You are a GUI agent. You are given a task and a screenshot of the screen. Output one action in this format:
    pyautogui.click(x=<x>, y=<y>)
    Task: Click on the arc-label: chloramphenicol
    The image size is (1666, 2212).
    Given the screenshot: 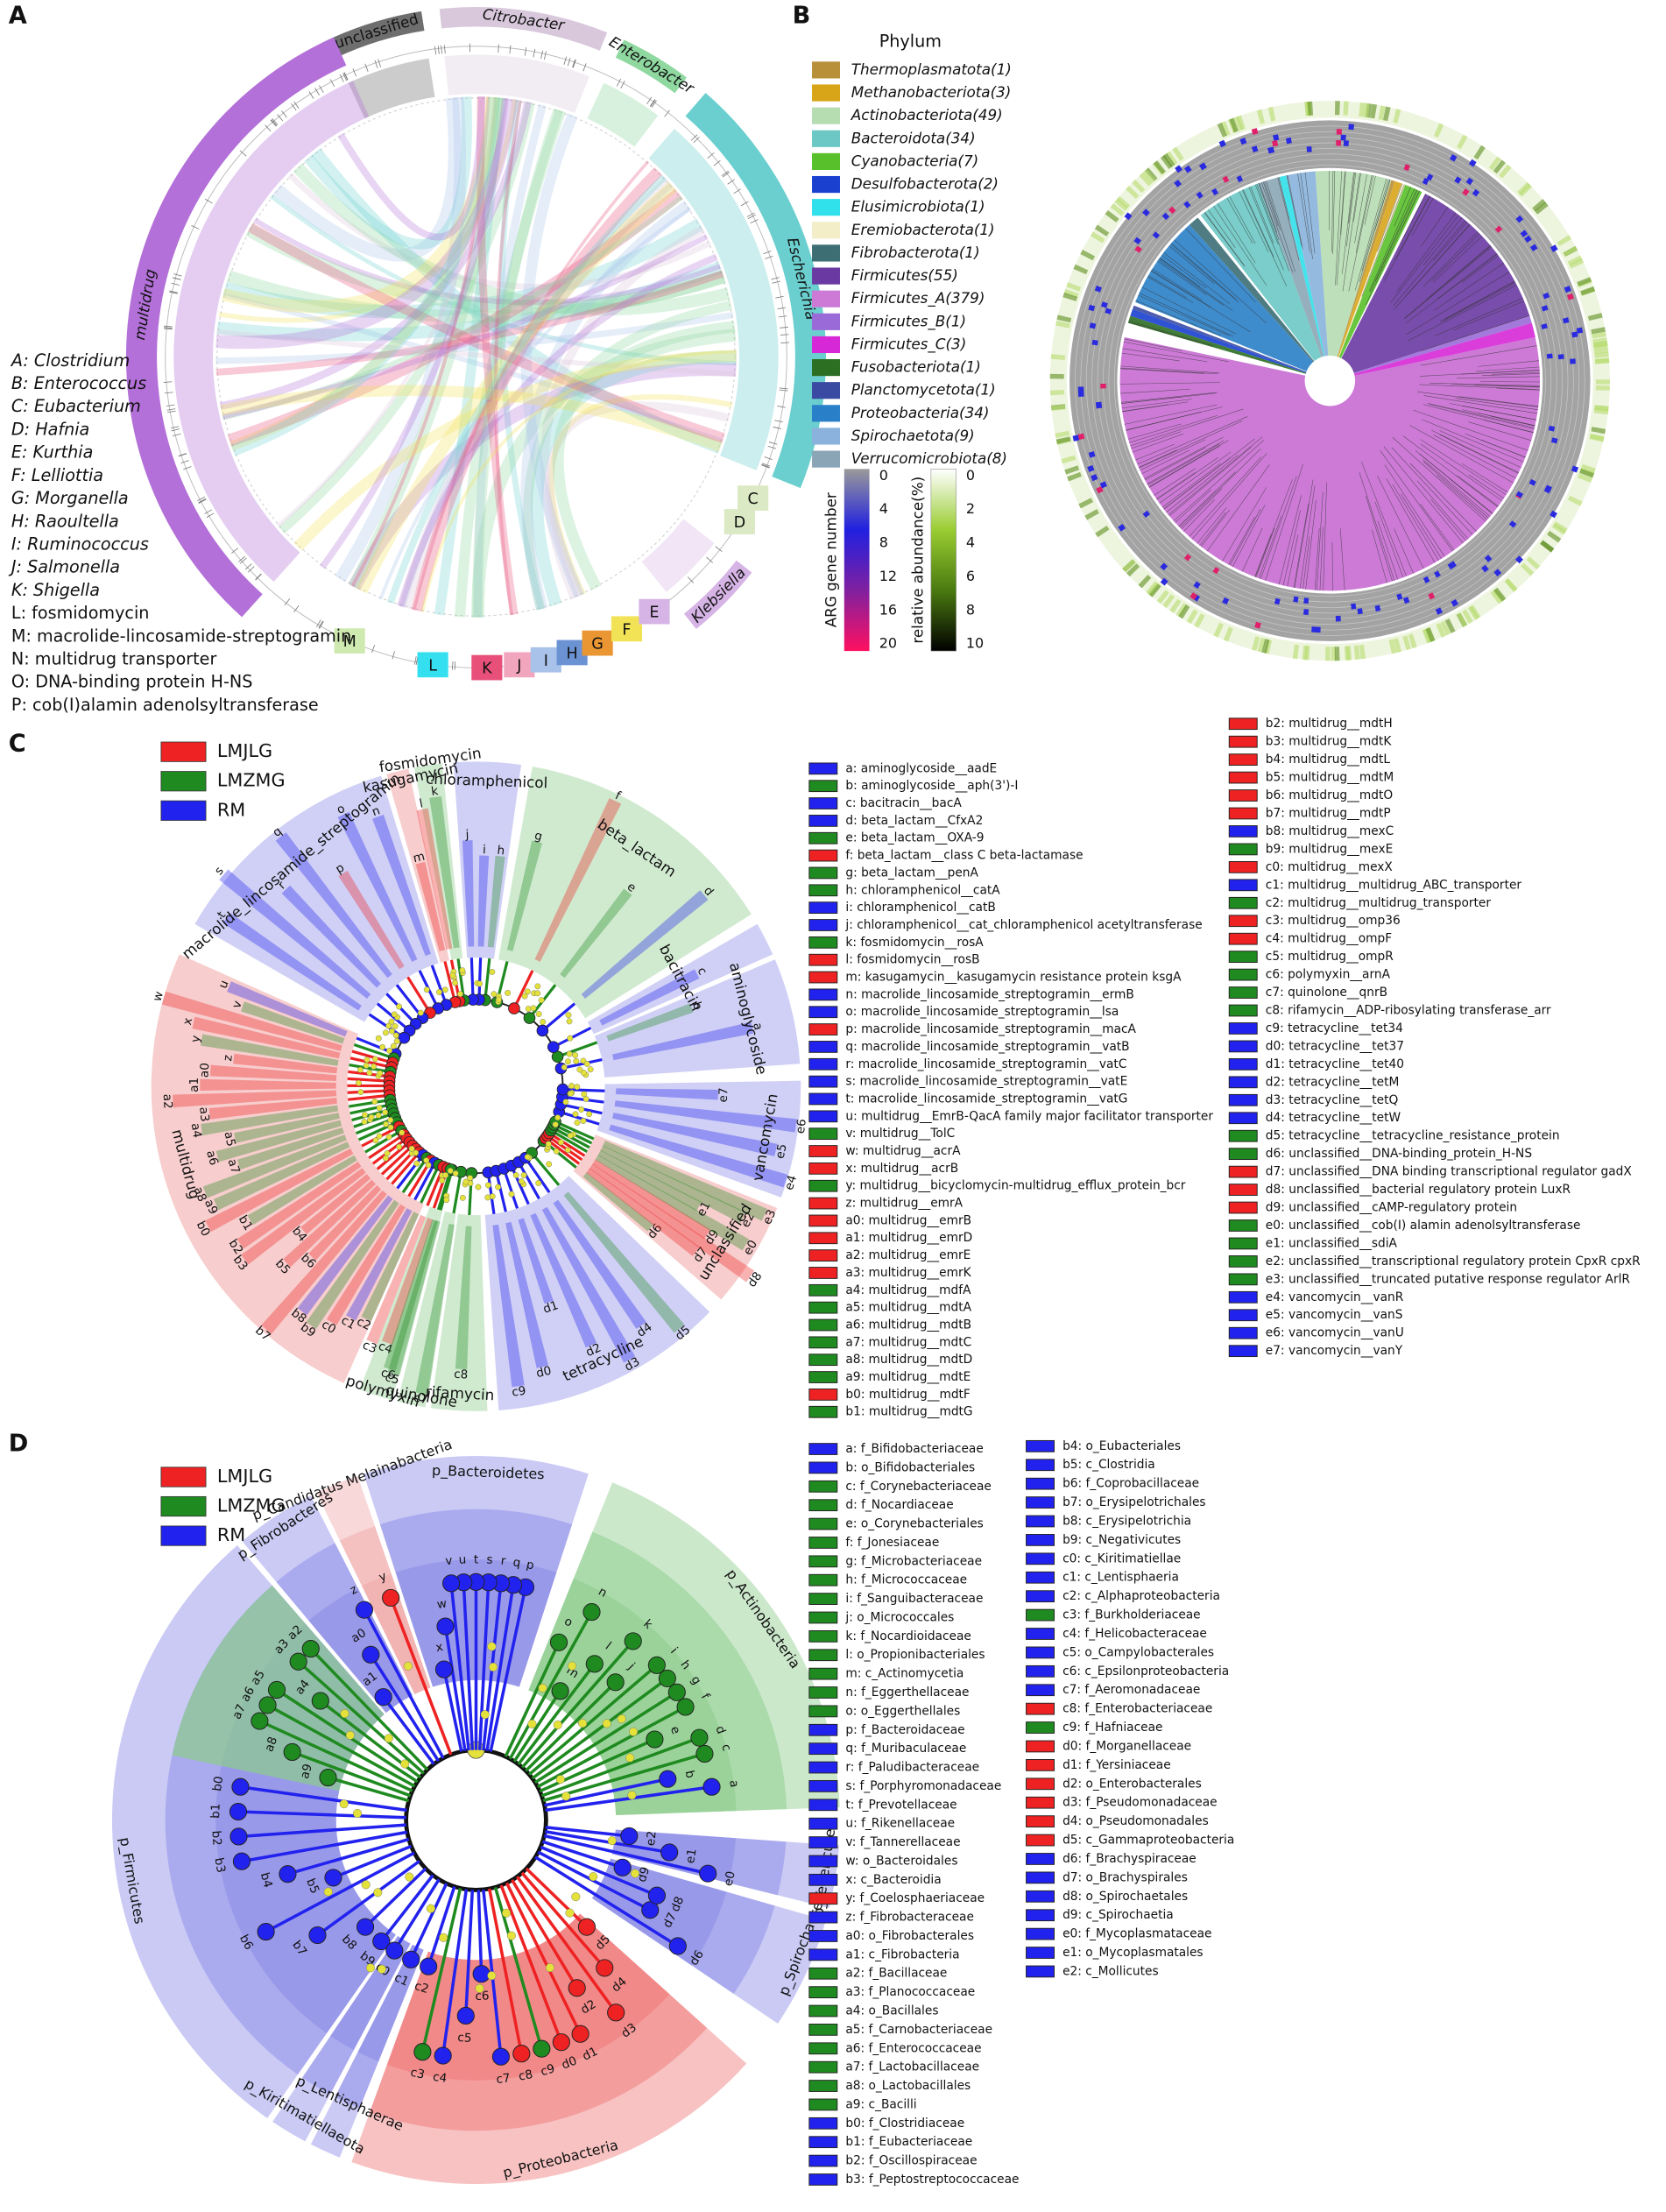 What is the action you would take?
    pyautogui.click(x=487, y=781)
    